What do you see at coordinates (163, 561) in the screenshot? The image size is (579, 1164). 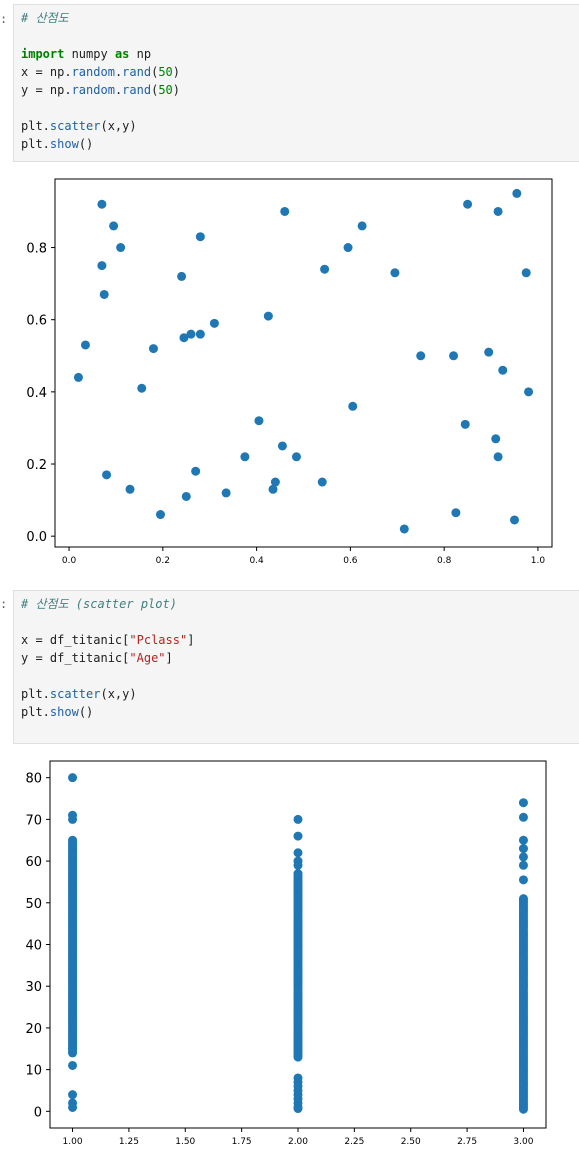 I see `x-tick-label: 0.2` at bounding box center [163, 561].